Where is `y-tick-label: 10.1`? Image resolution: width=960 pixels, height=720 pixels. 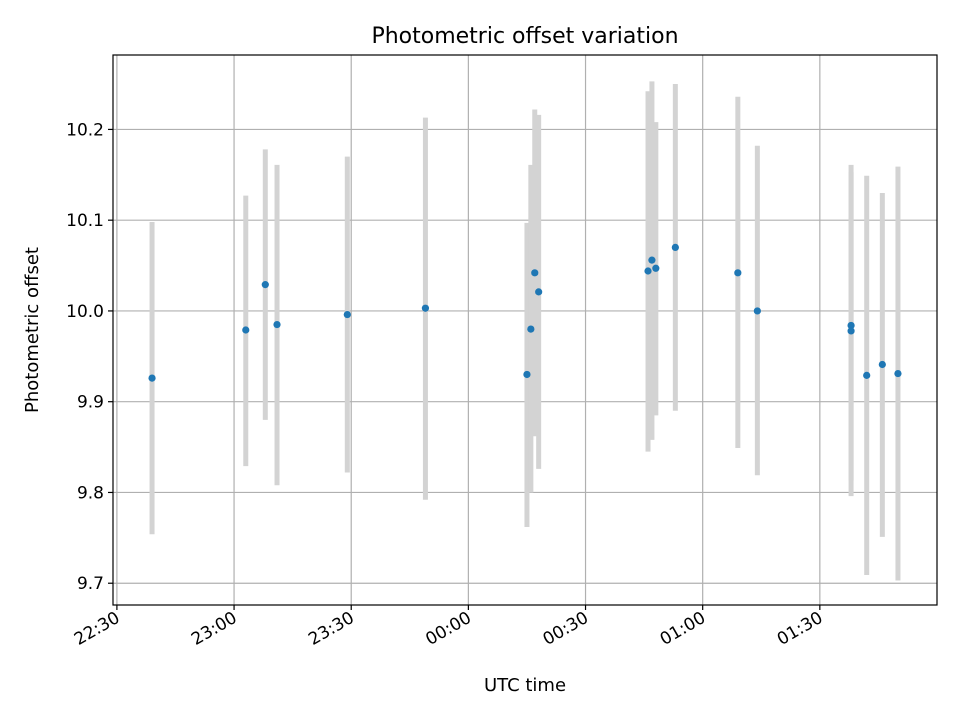
y-tick-label: 10.1 is located at coordinates (85, 221).